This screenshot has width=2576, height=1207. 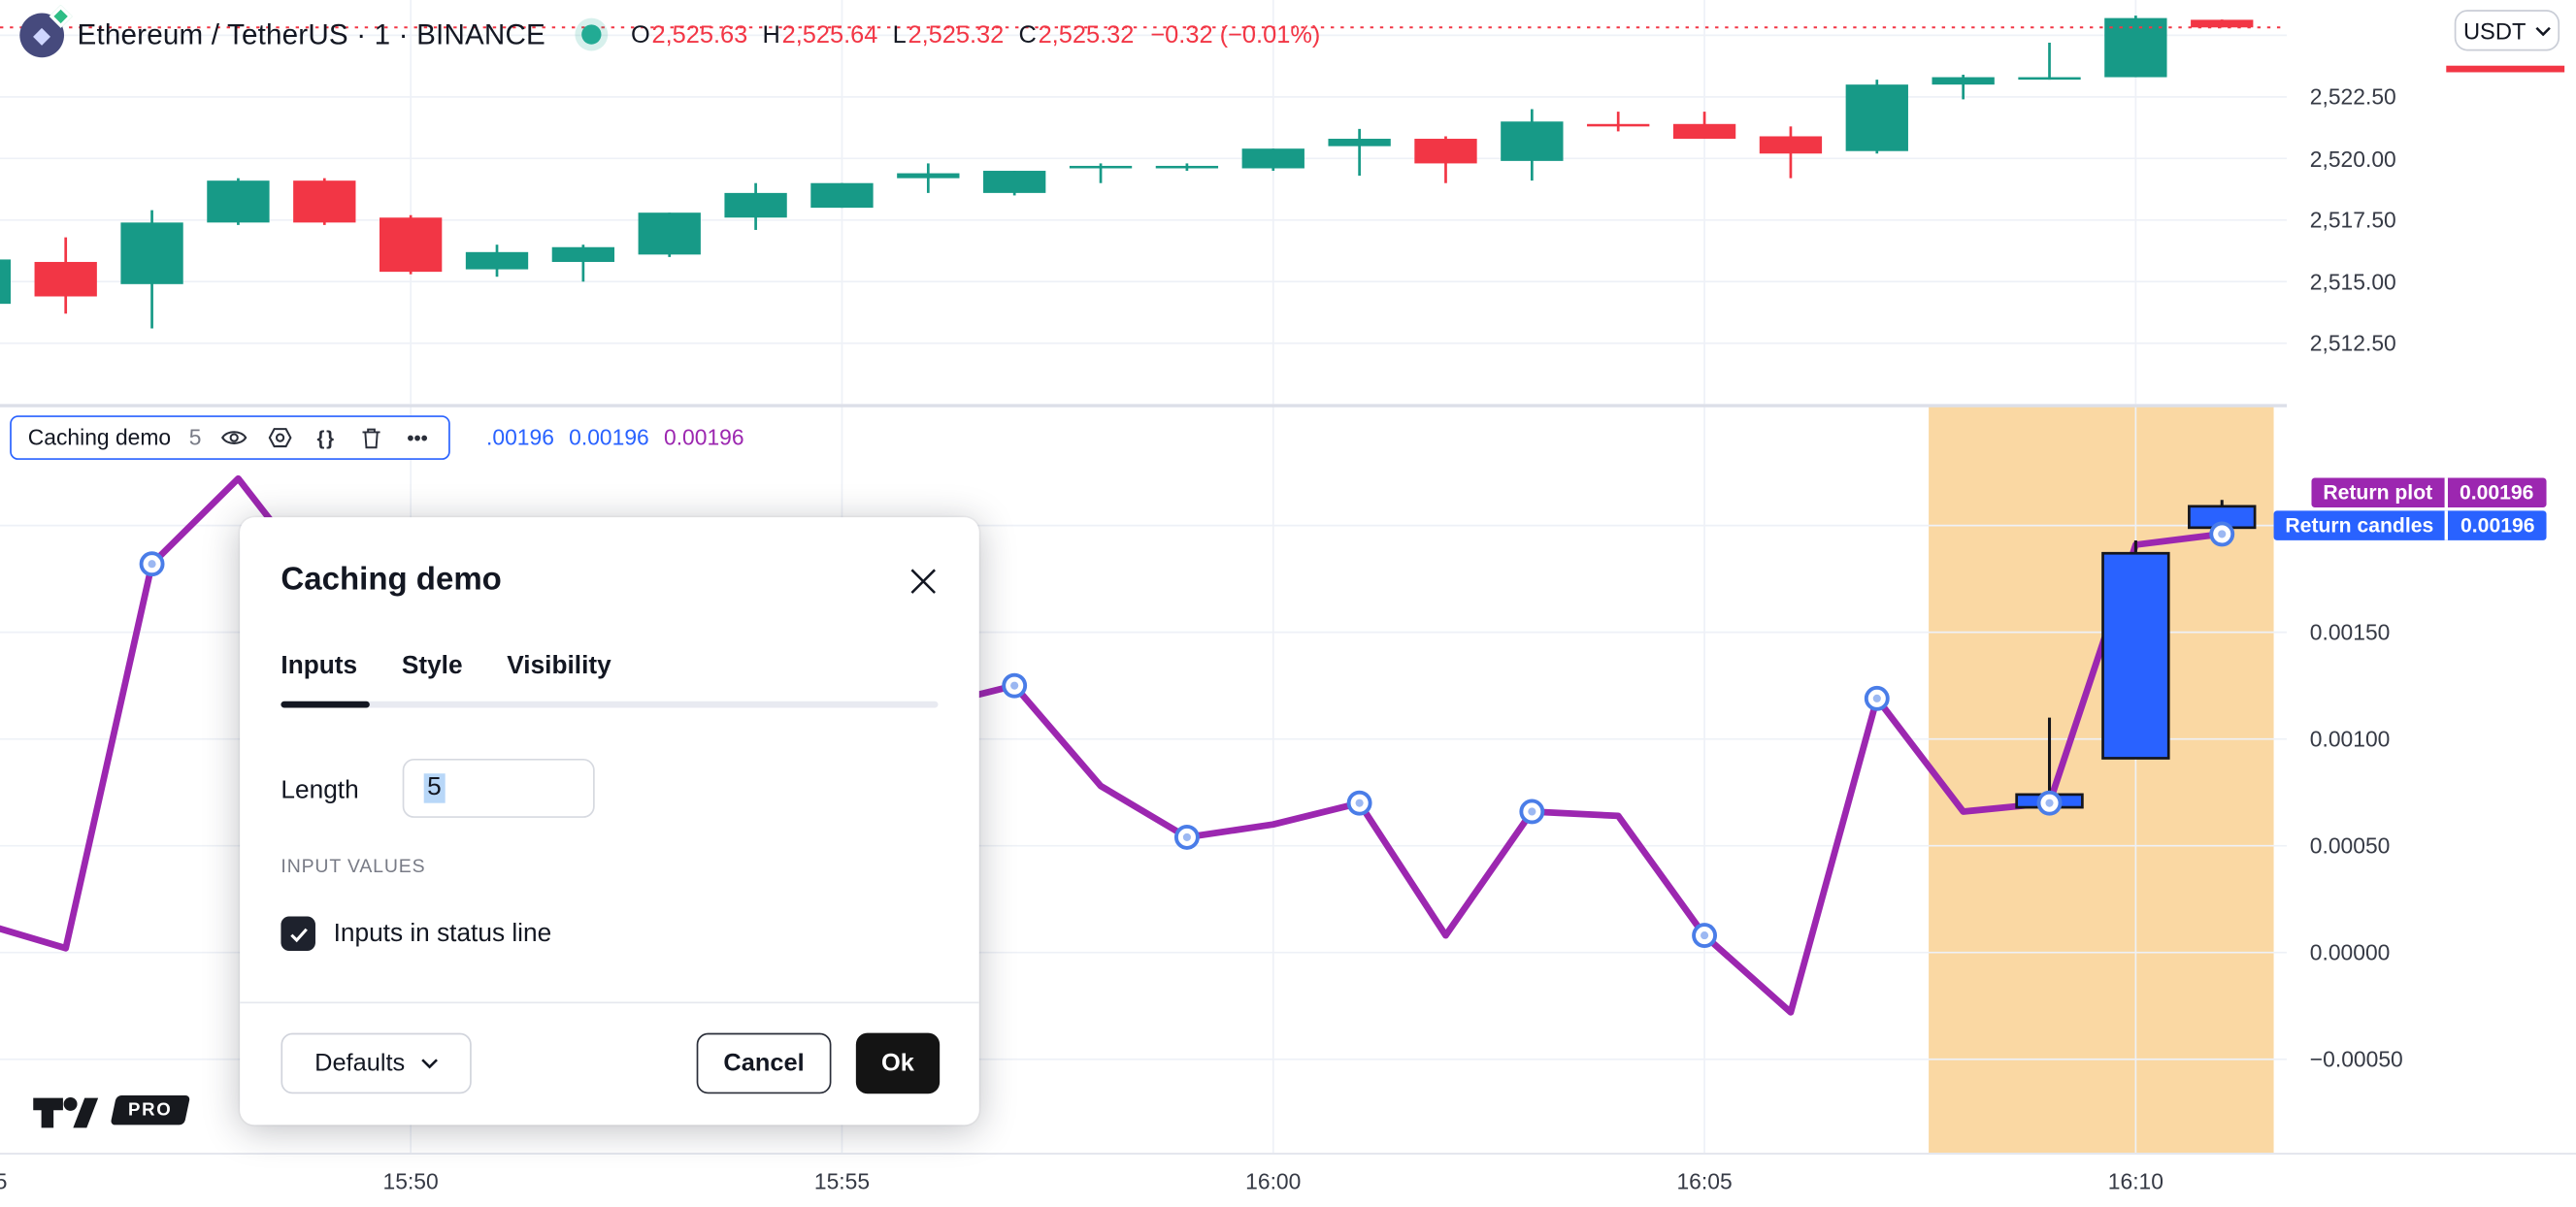 What do you see at coordinates (591, 34) in the screenshot?
I see `market-status-dot` at bounding box center [591, 34].